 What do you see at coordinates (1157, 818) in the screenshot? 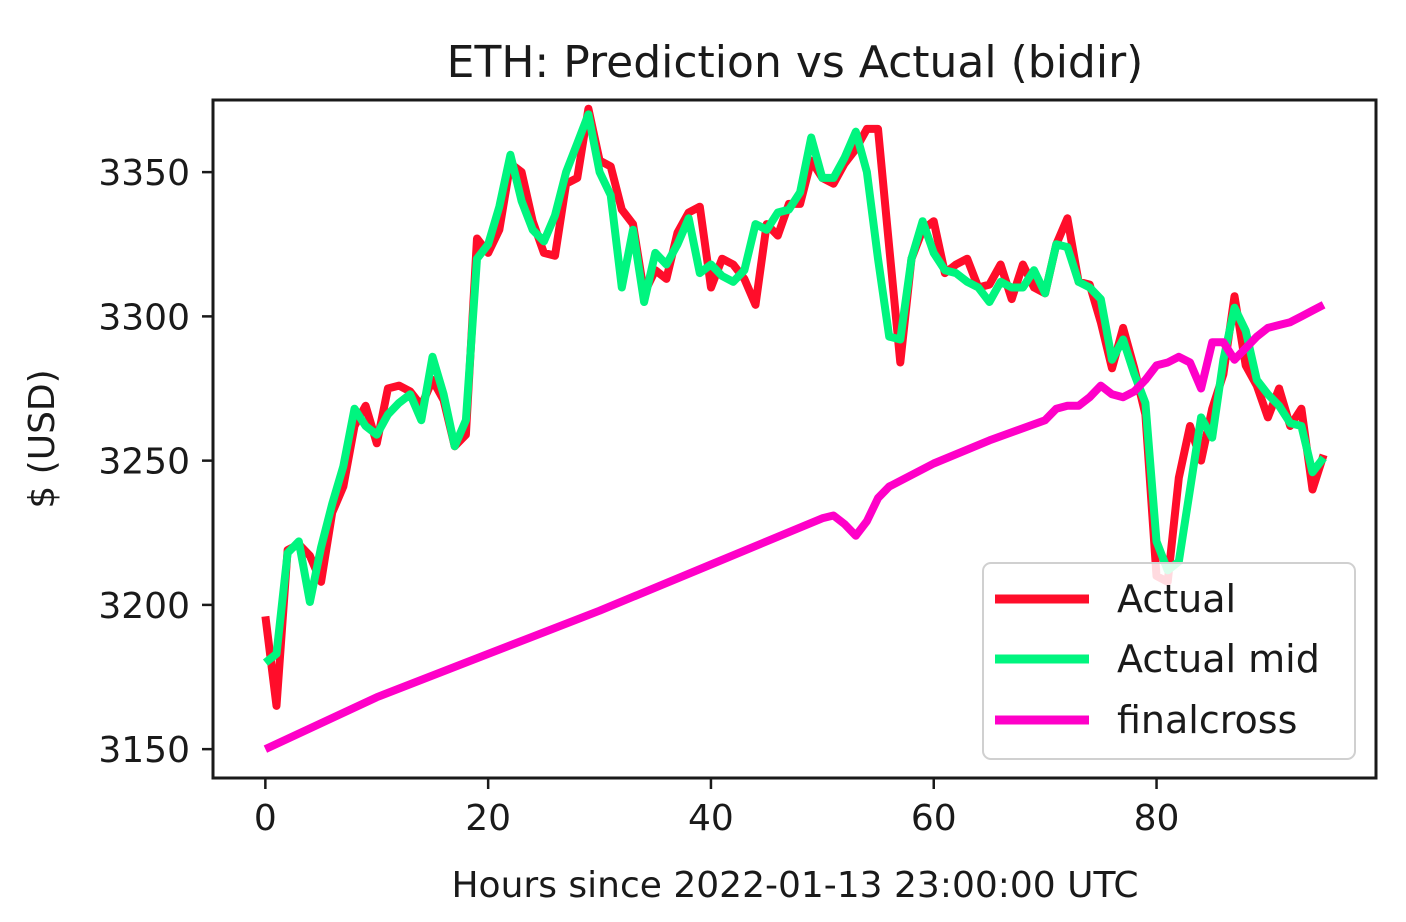
I see `x-tick-label: 80` at bounding box center [1157, 818].